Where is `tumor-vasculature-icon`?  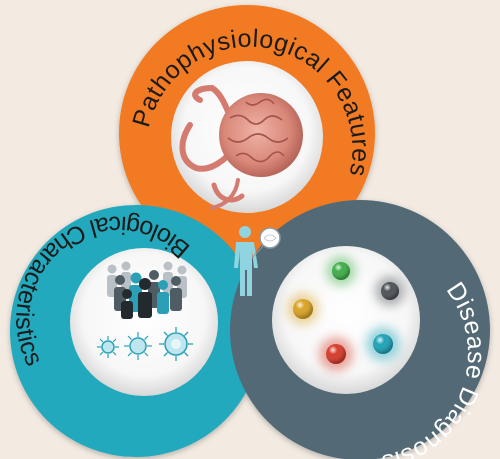 tumor-vasculature-icon is located at coordinates (241, 147).